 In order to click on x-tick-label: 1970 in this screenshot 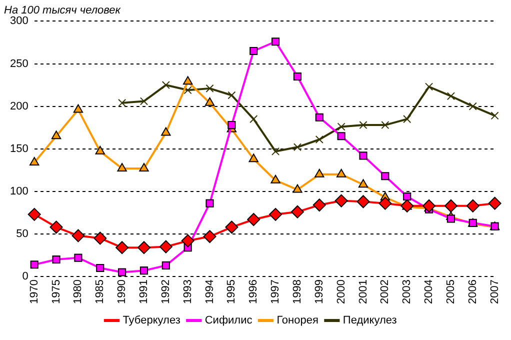, I will do `click(34, 292)`.